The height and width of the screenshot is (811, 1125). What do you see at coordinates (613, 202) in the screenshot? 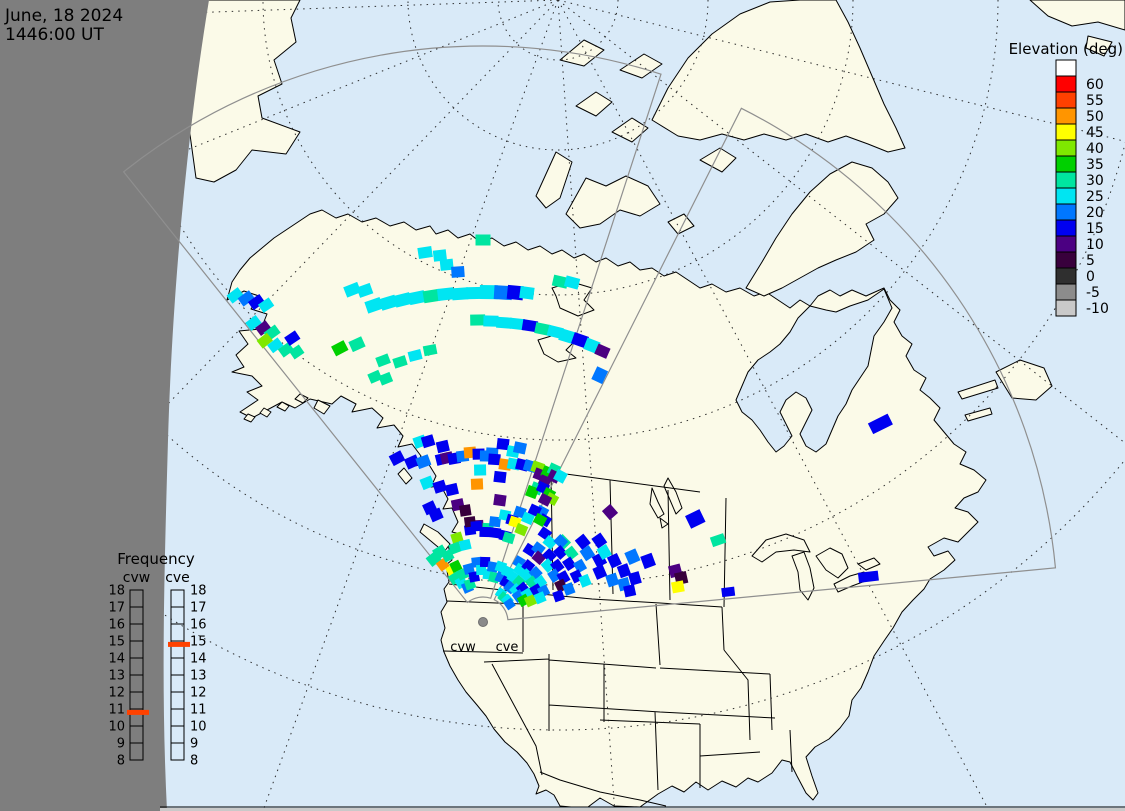
I see `victoria-island` at bounding box center [613, 202].